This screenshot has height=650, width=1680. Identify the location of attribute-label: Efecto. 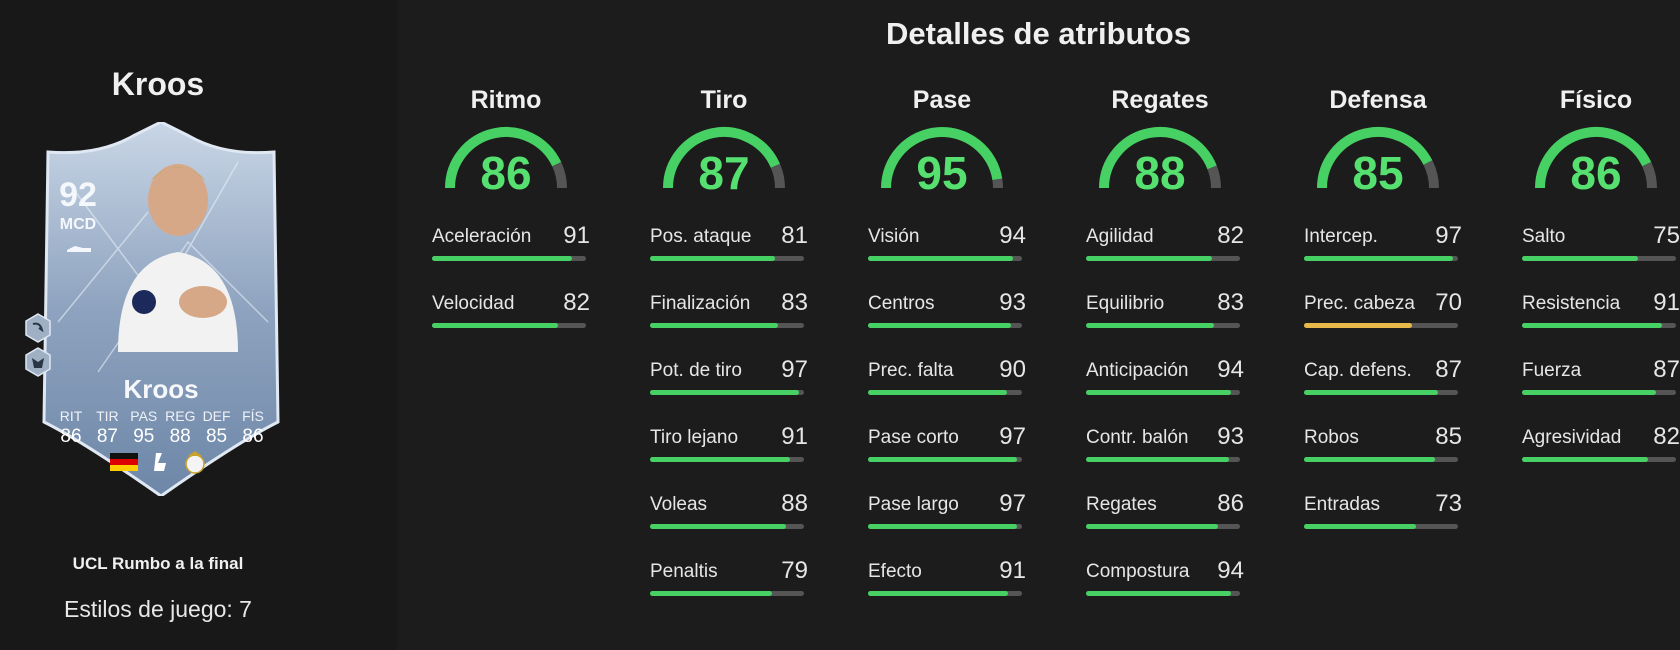
(895, 571).